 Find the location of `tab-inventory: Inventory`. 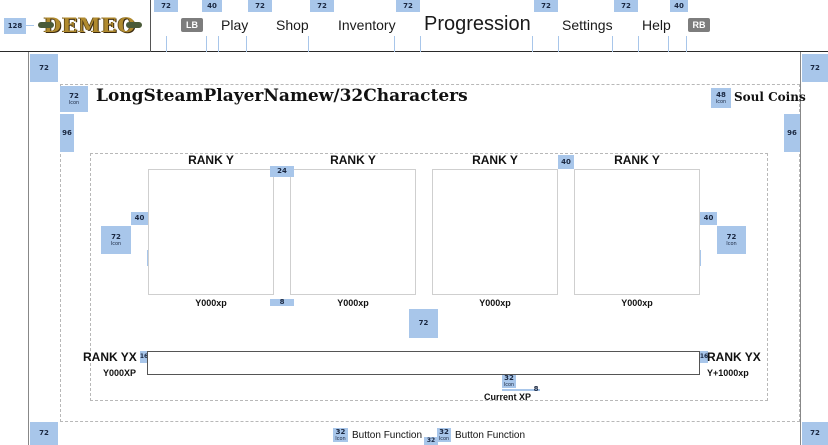

tab-inventory: Inventory is located at coordinates (367, 25).